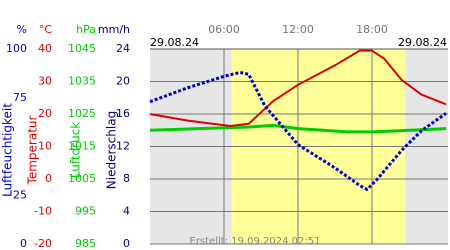  What do you see at coordinates (298, 29) in the screenshot?
I see `x-tick-label: 12:00` at bounding box center [298, 29].